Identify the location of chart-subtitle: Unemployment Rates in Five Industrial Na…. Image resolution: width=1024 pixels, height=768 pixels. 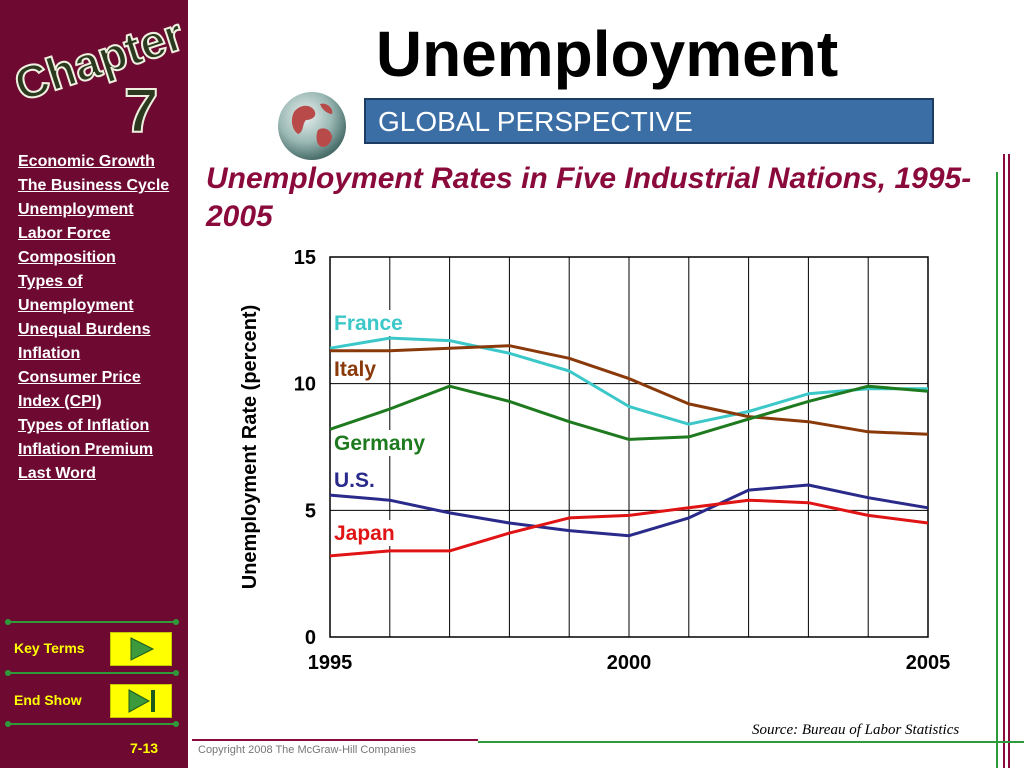
(589, 197).